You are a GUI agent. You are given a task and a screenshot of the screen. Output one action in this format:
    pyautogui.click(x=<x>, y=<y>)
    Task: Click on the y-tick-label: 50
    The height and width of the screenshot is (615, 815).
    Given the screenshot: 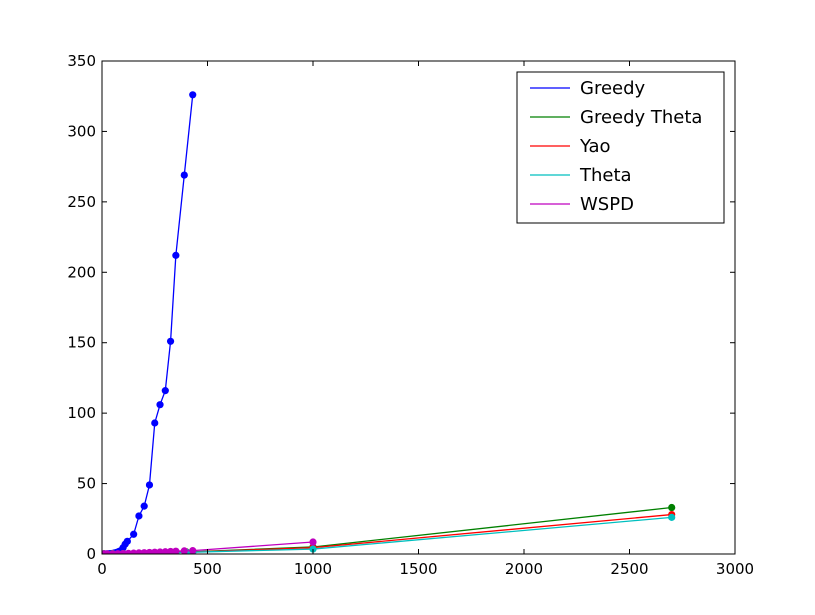 What is the action you would take?
    pyautogui.click(x=86, y=484)
    